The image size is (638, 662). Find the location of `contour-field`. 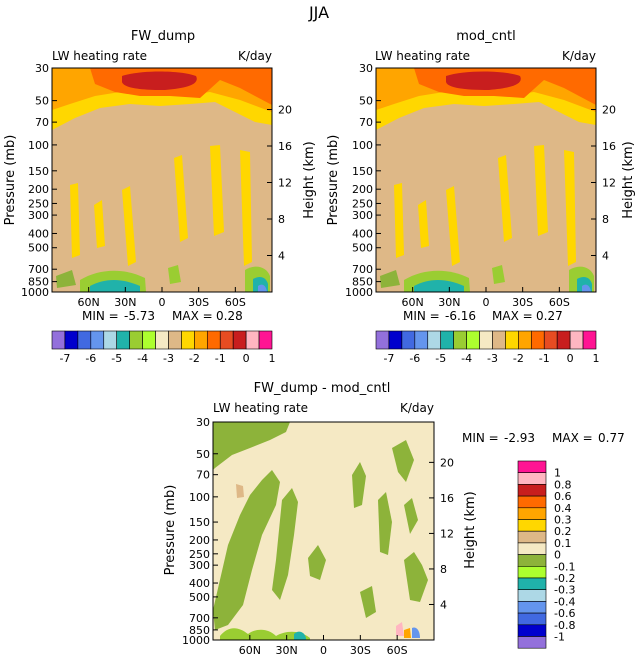

contour-field is located at coordinates (323, 531).